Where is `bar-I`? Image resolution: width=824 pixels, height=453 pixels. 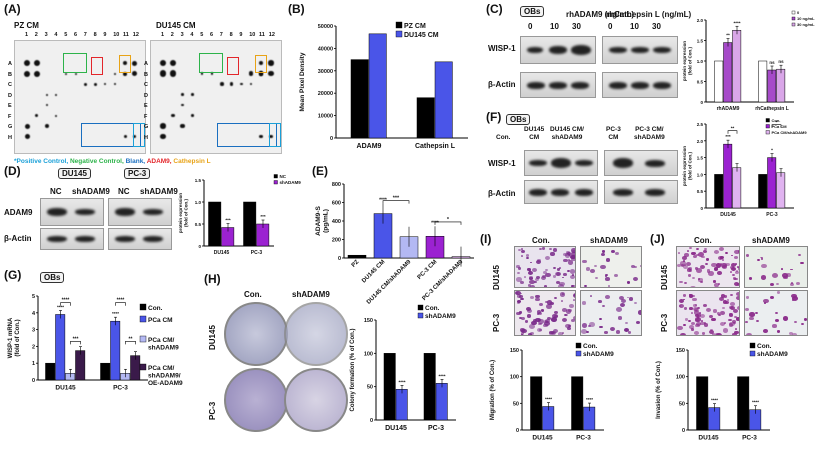 bar-I is located at coordinates (536, 403).